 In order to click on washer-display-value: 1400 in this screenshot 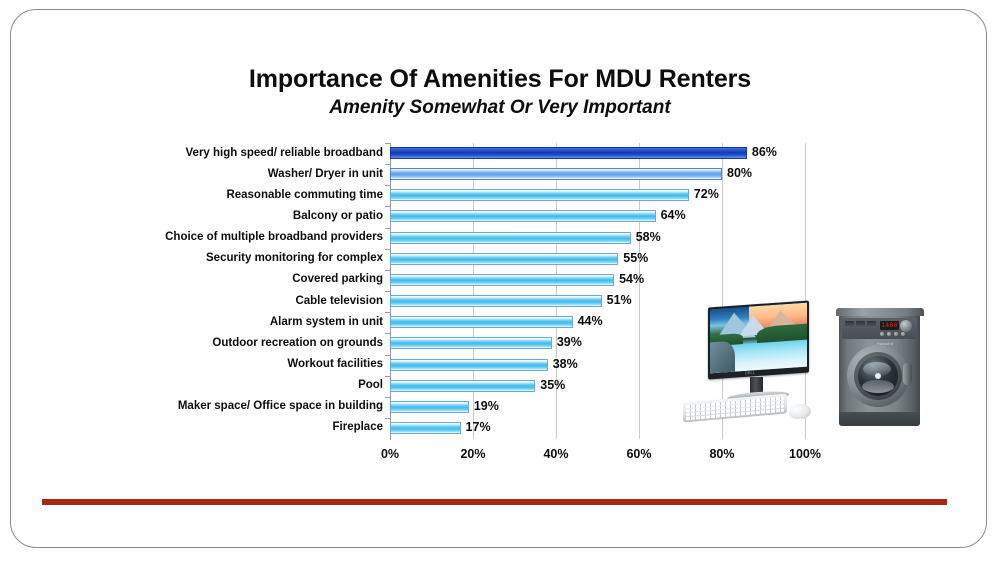, I will do `click(889, 325)`.